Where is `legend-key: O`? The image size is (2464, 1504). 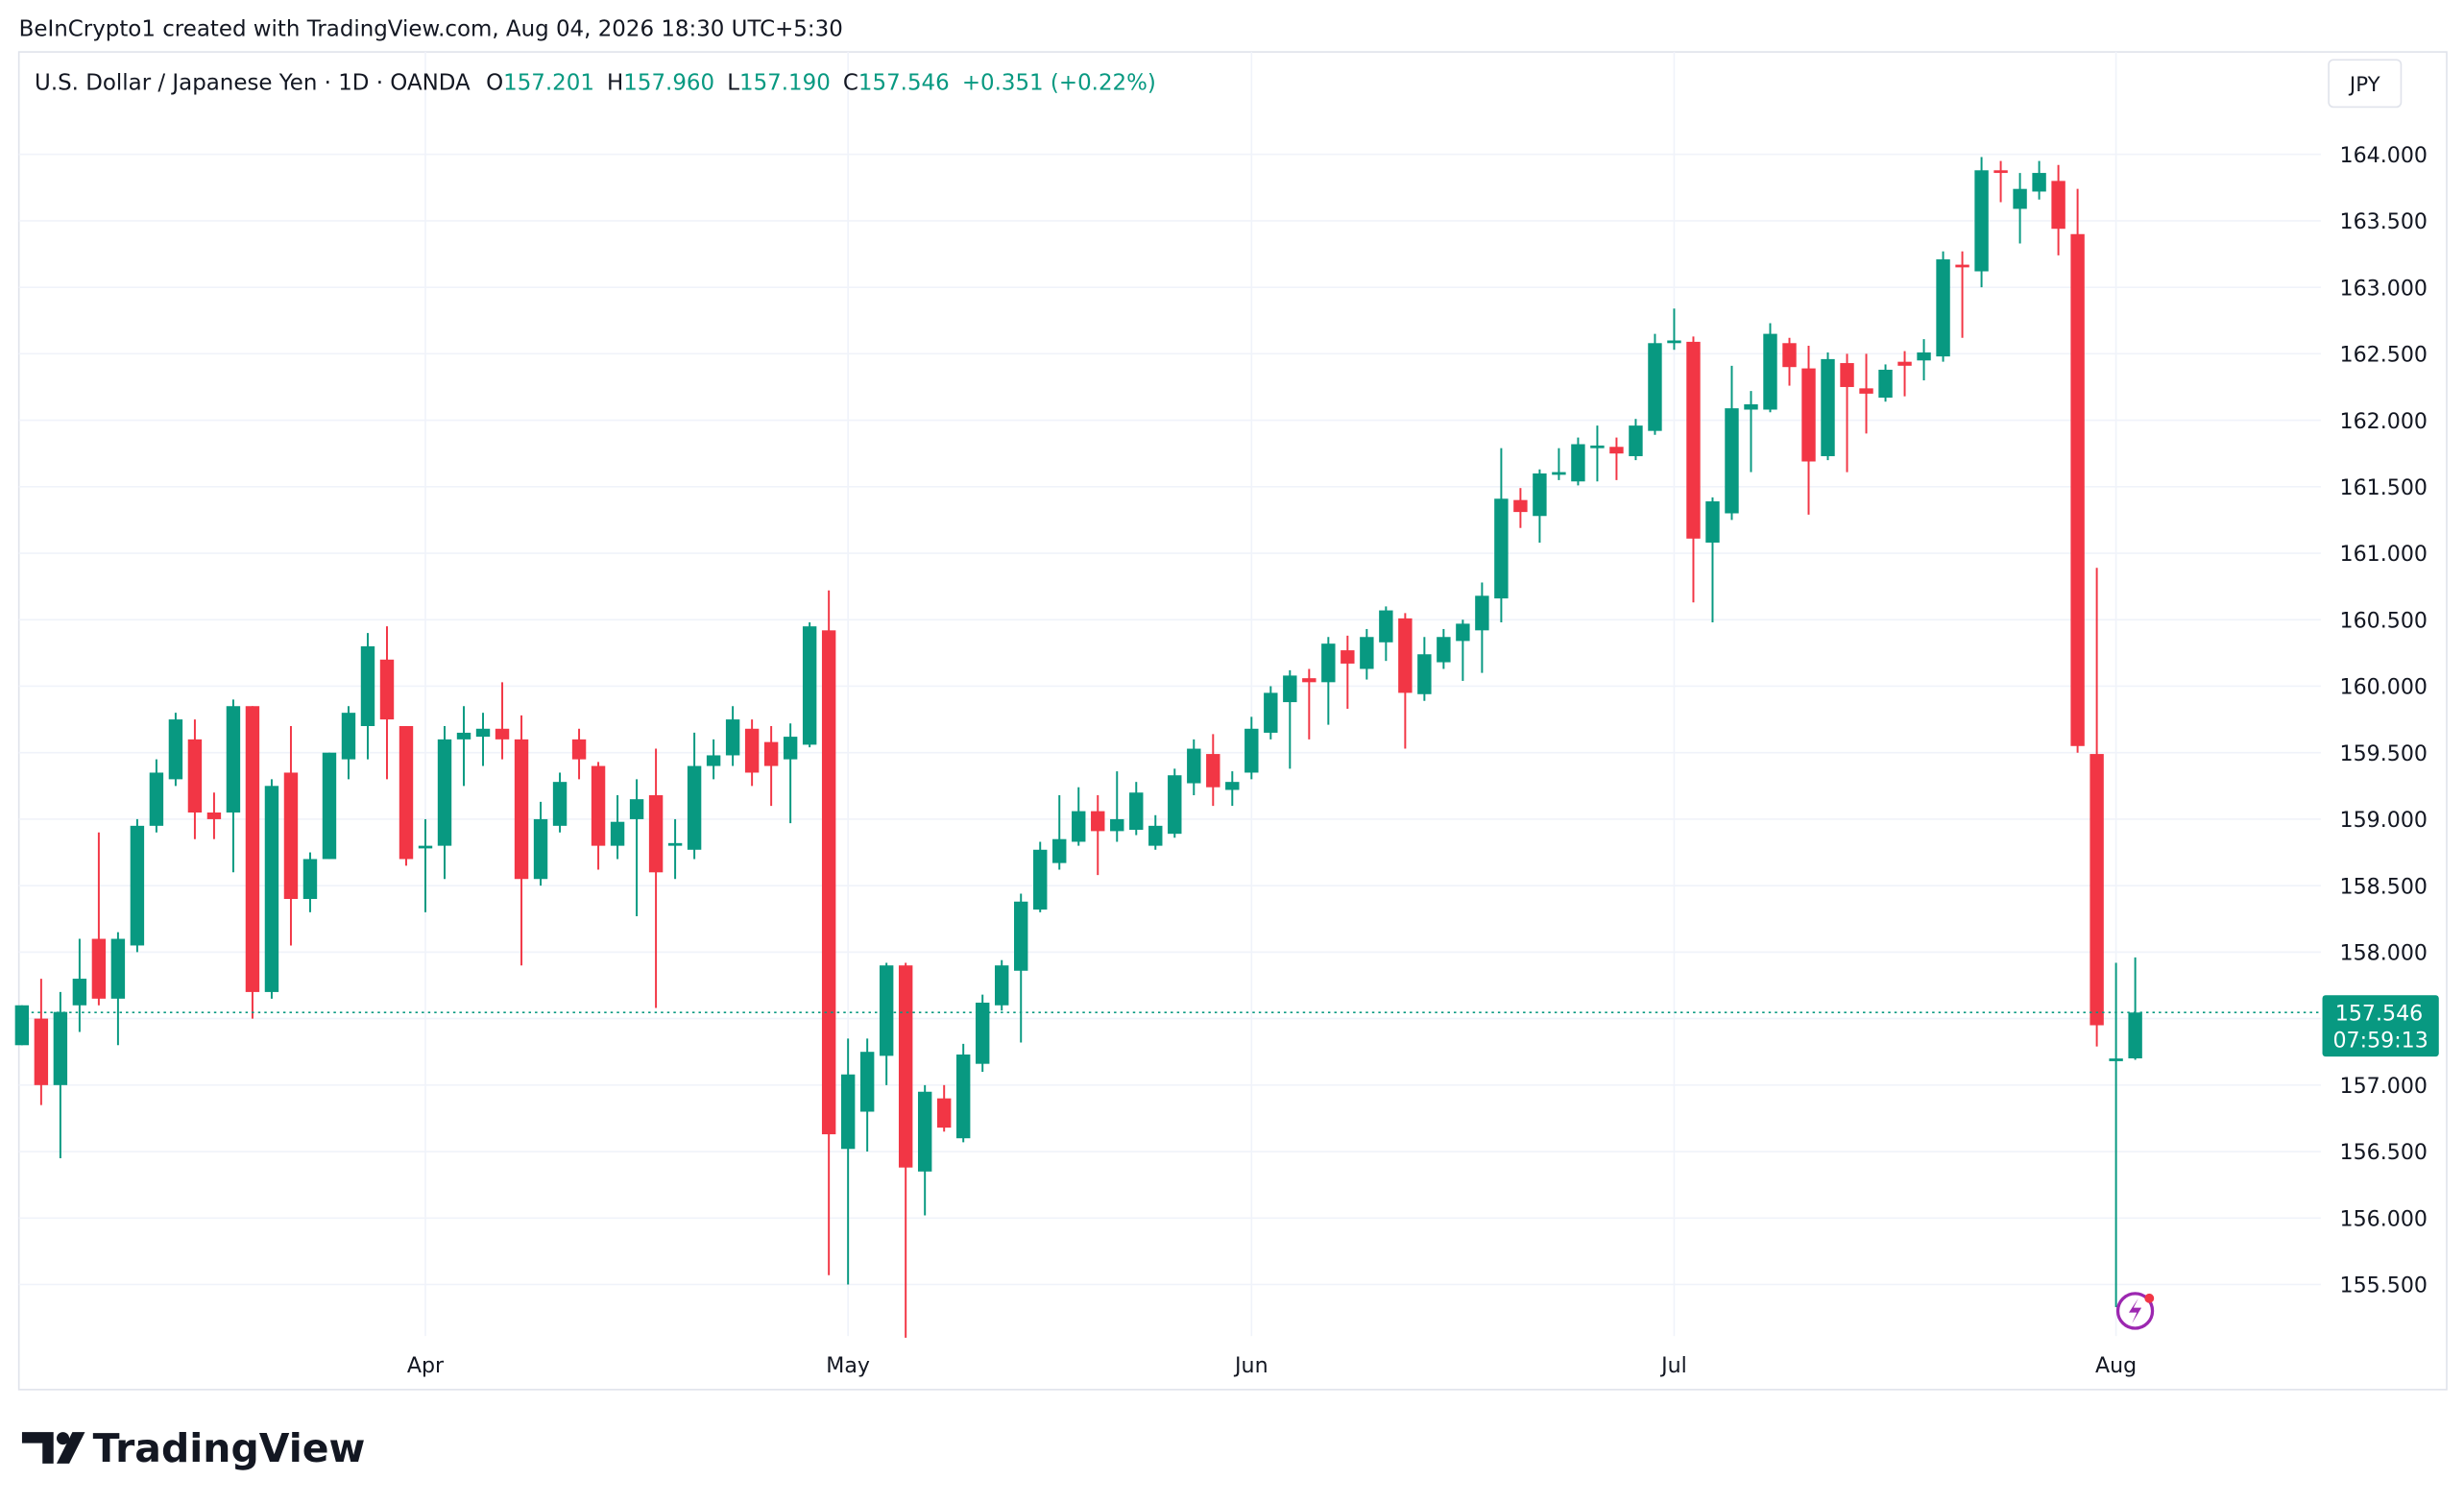 legend-key: O is located at coordinates (494, 82).